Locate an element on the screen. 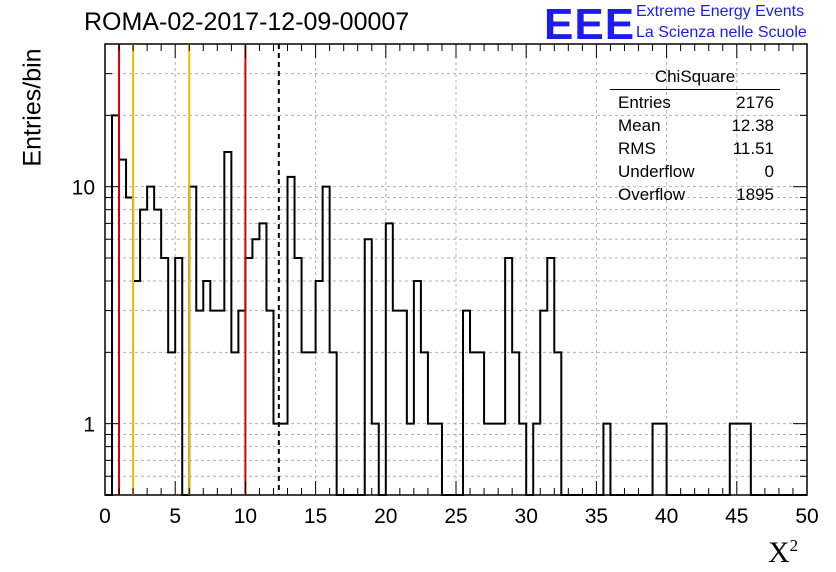  stats-label: Mean is located at coordinates (639, 125).